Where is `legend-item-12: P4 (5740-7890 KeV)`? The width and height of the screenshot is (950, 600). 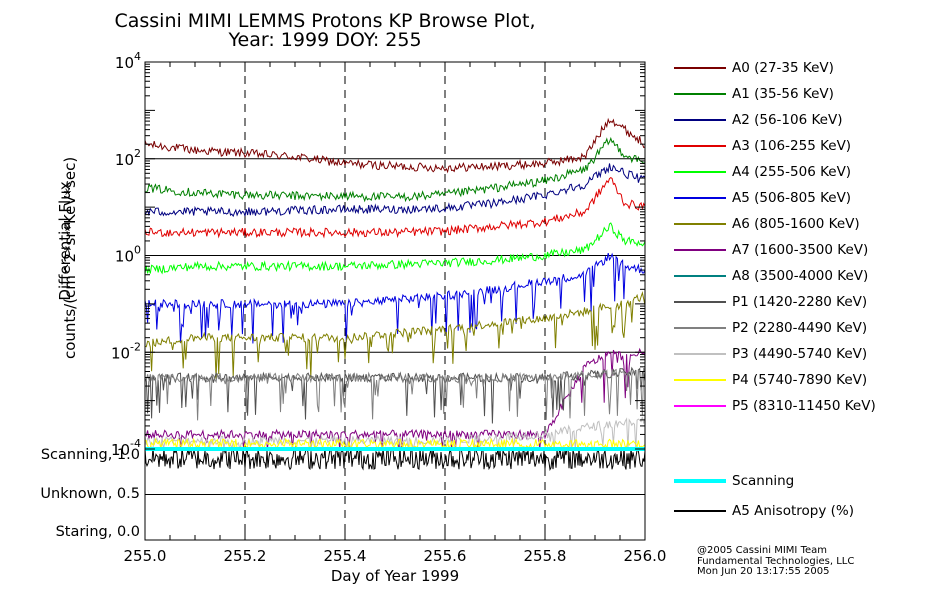
legend-item-12: P4 (5740-7890 KeV) is located at coordinates (770, 380).